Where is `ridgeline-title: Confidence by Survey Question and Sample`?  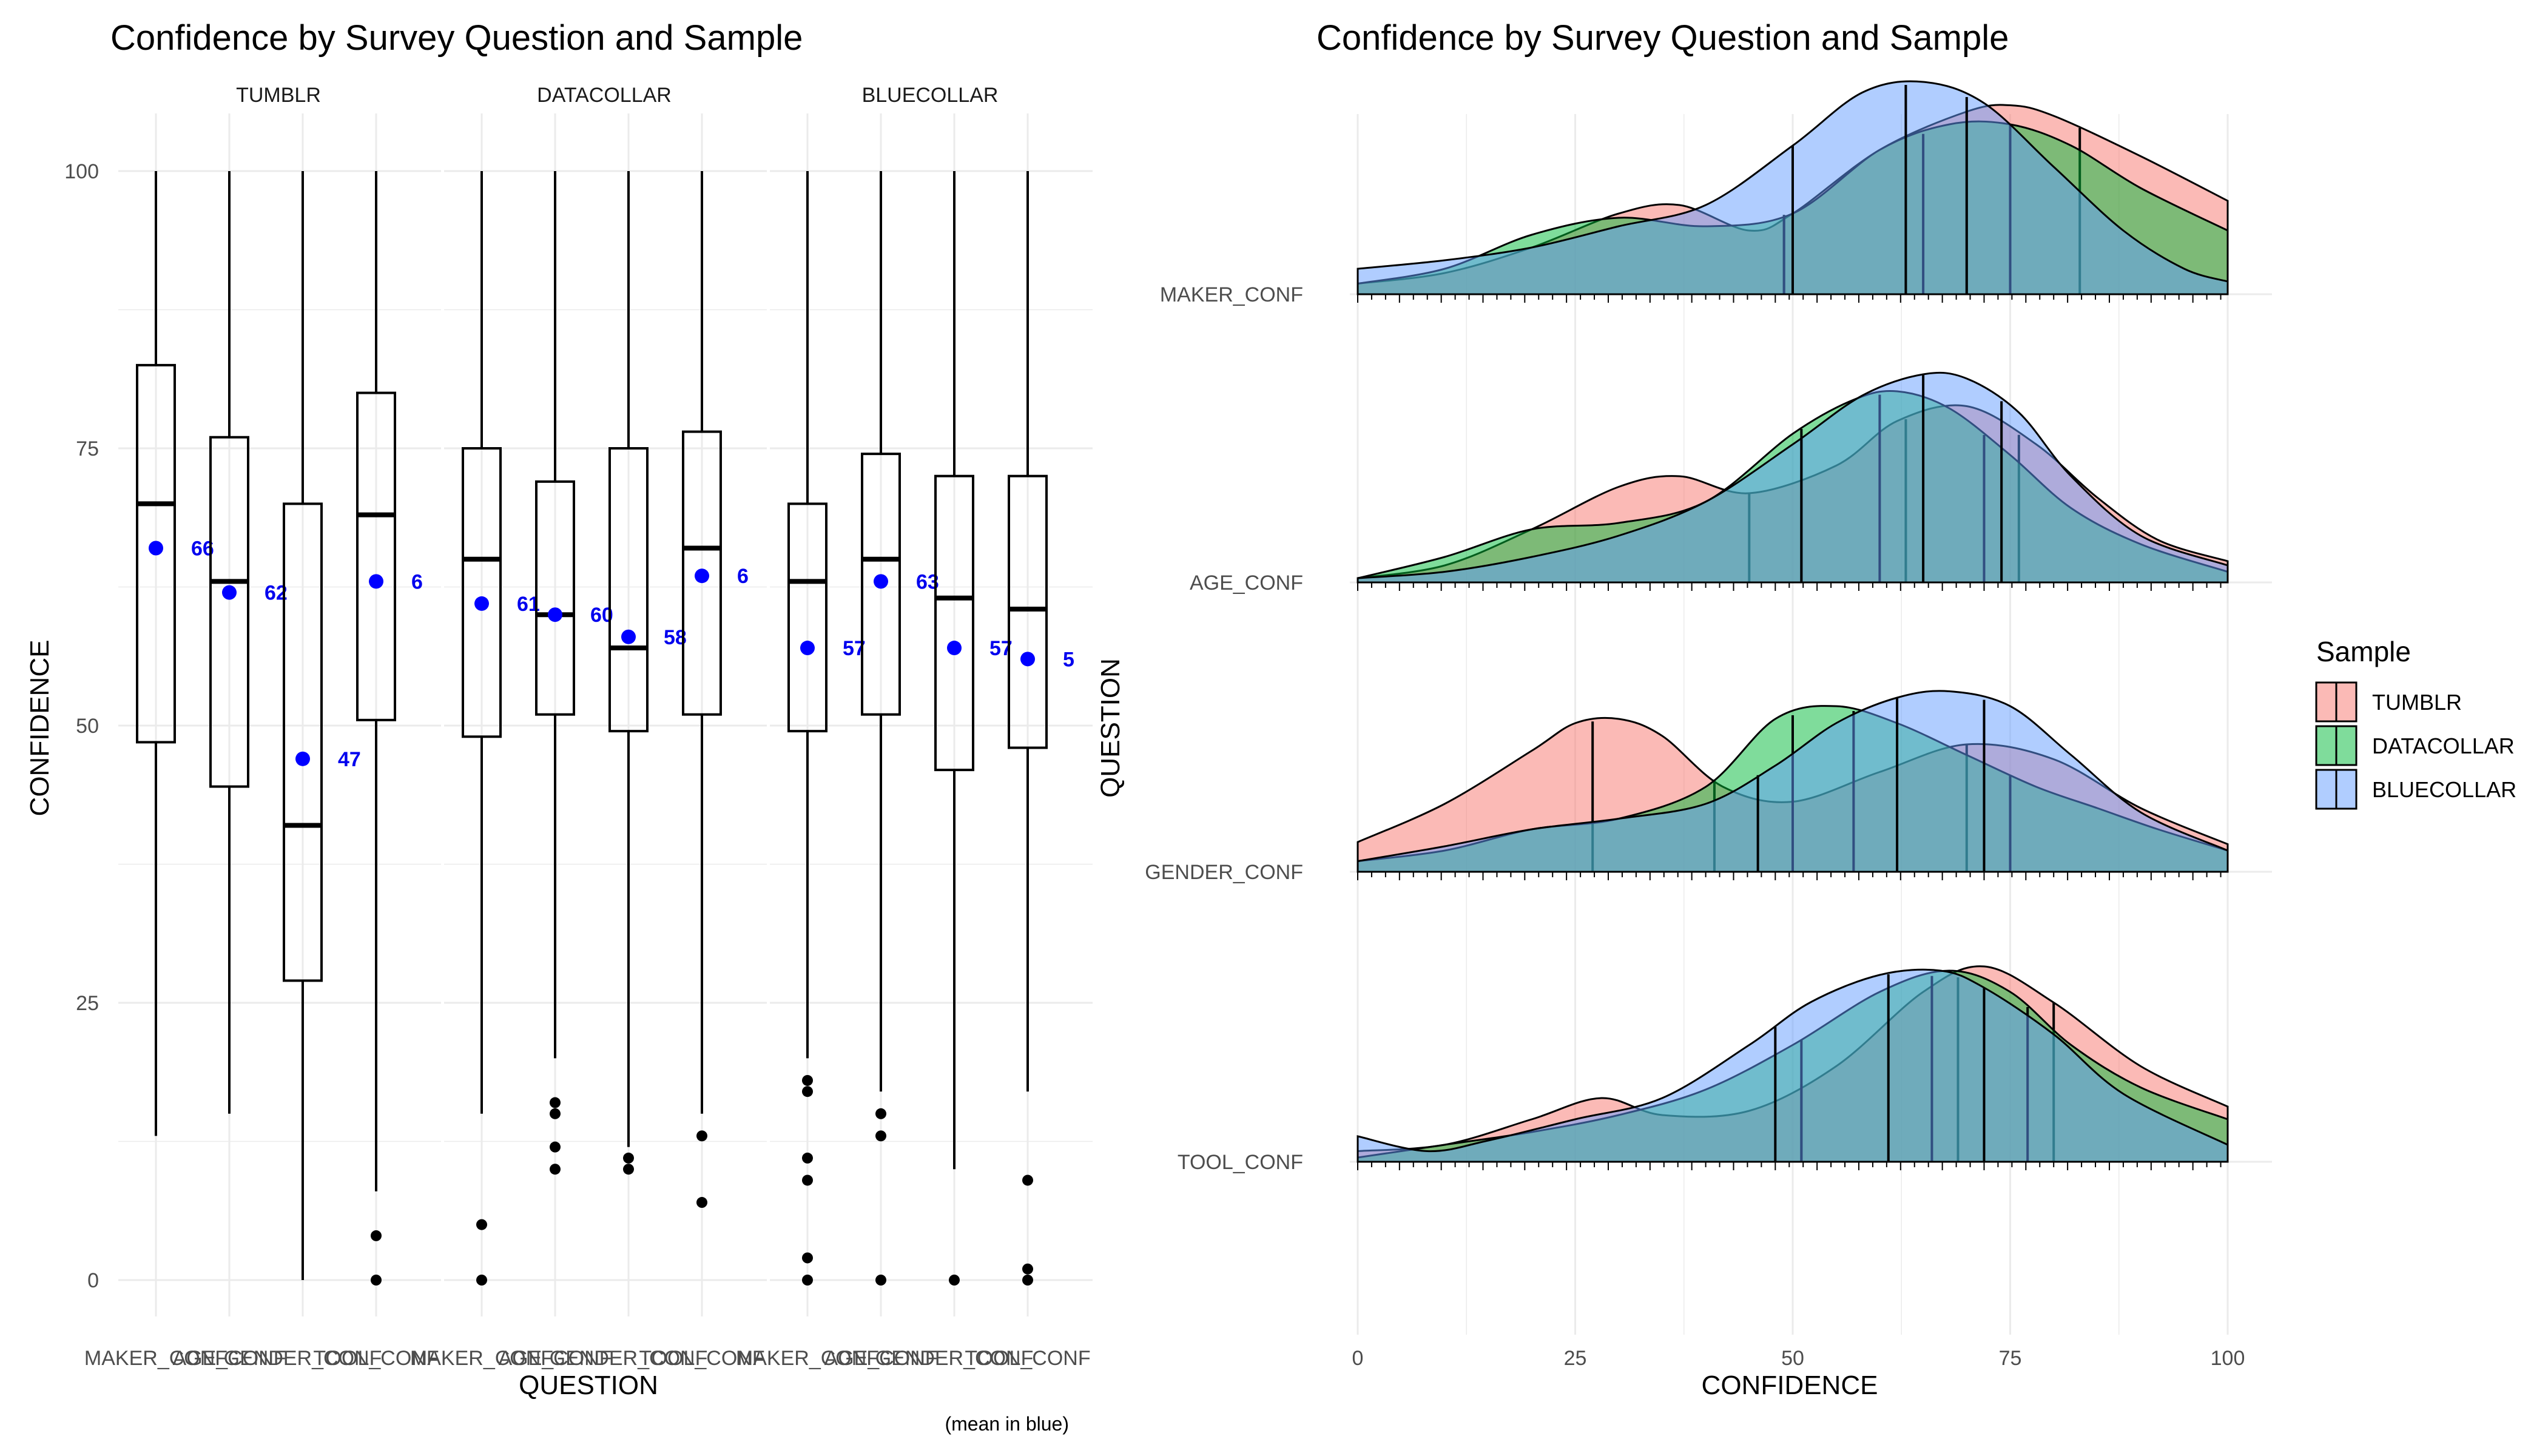 ridgeline-title: Confidence by Survey Question and Sample is located at coordinates (1662, 38).